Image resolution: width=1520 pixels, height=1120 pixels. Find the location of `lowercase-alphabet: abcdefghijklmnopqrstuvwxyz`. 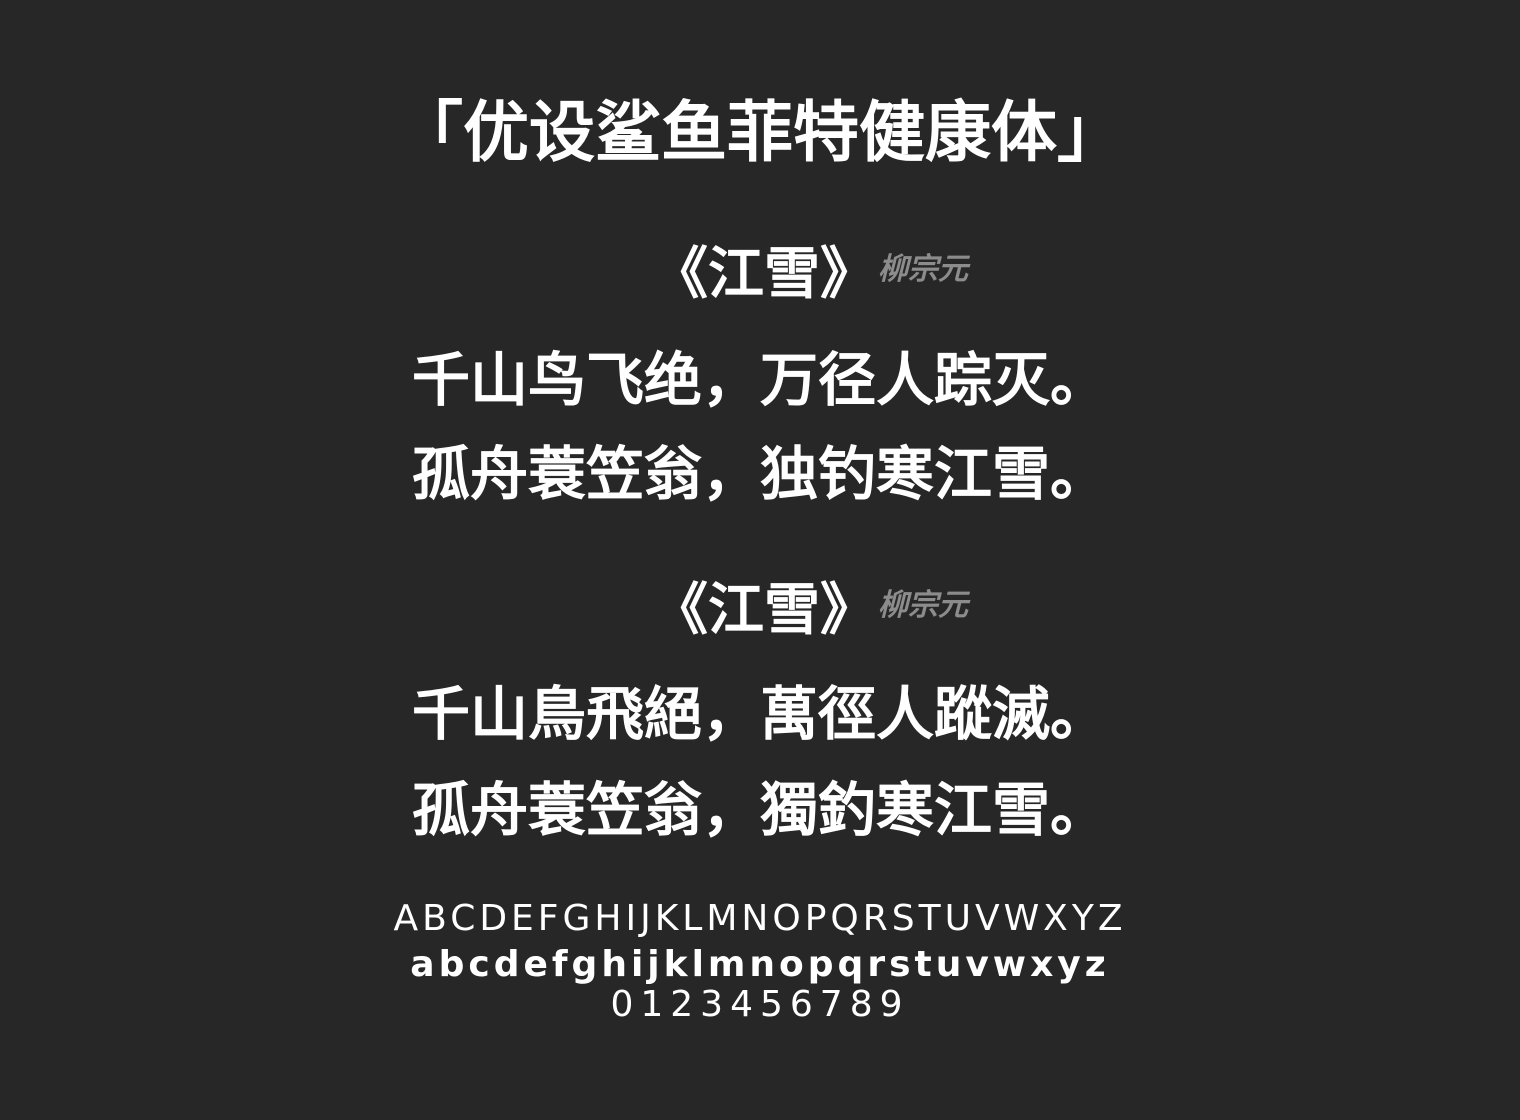

lowercase-alphabet: abcdefghijklmnopqrstuvwxyz is located at coordinates (760, 964).